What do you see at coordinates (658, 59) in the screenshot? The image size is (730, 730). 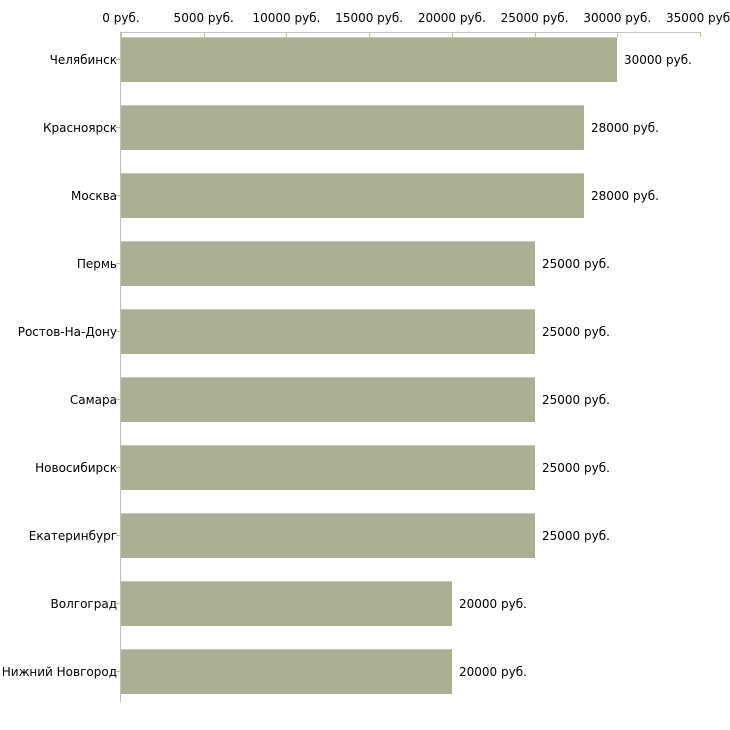 I see `value-label: 30000 руб.` at bounding box center [658, 59].